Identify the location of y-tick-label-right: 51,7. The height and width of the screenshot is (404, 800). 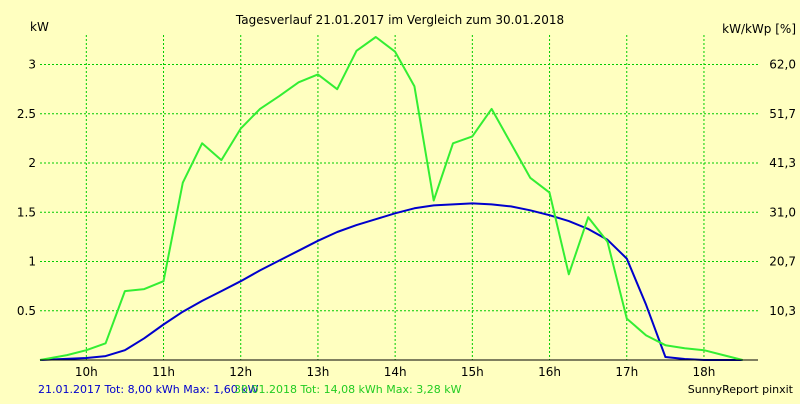
(782, 114).